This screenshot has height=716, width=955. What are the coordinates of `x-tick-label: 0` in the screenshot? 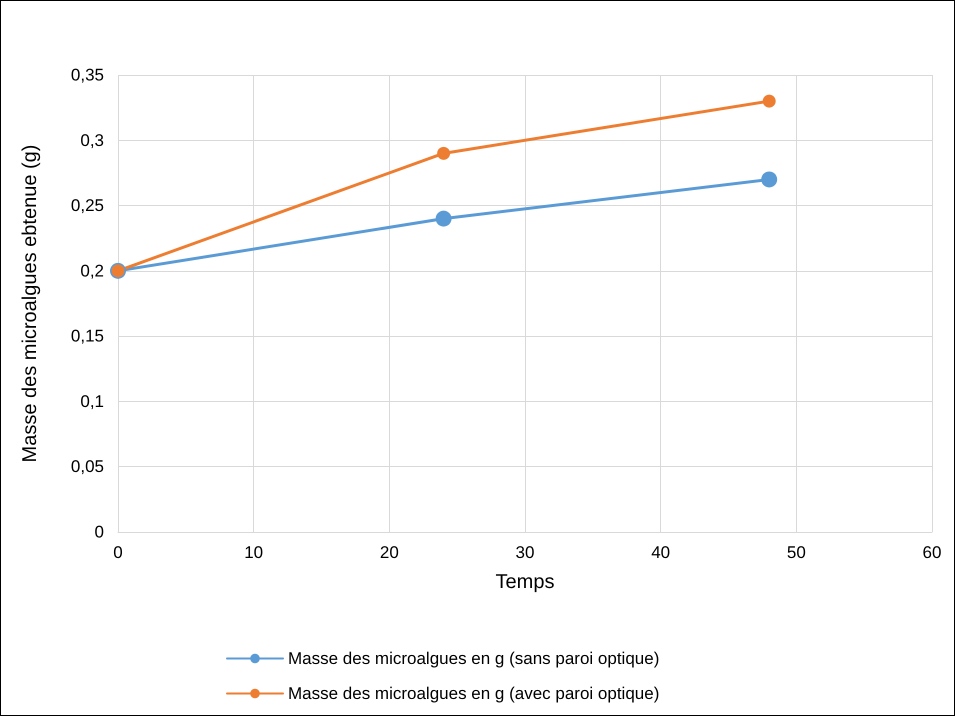 It's located at (118, 552).